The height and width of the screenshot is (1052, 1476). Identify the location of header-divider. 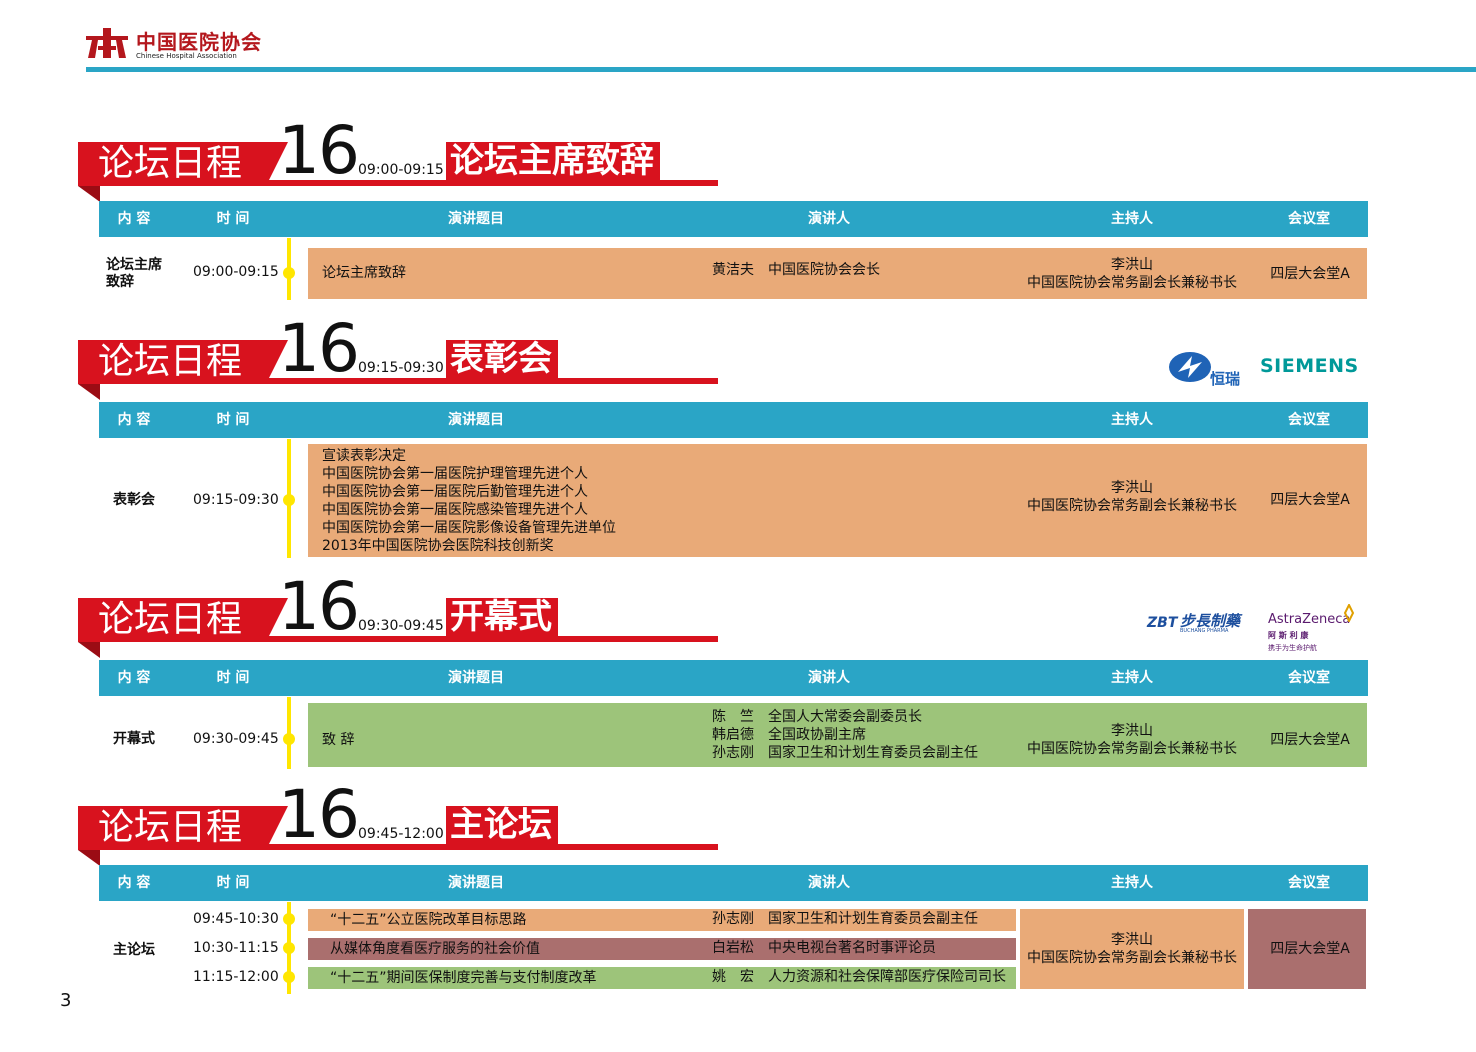
(781, 69).